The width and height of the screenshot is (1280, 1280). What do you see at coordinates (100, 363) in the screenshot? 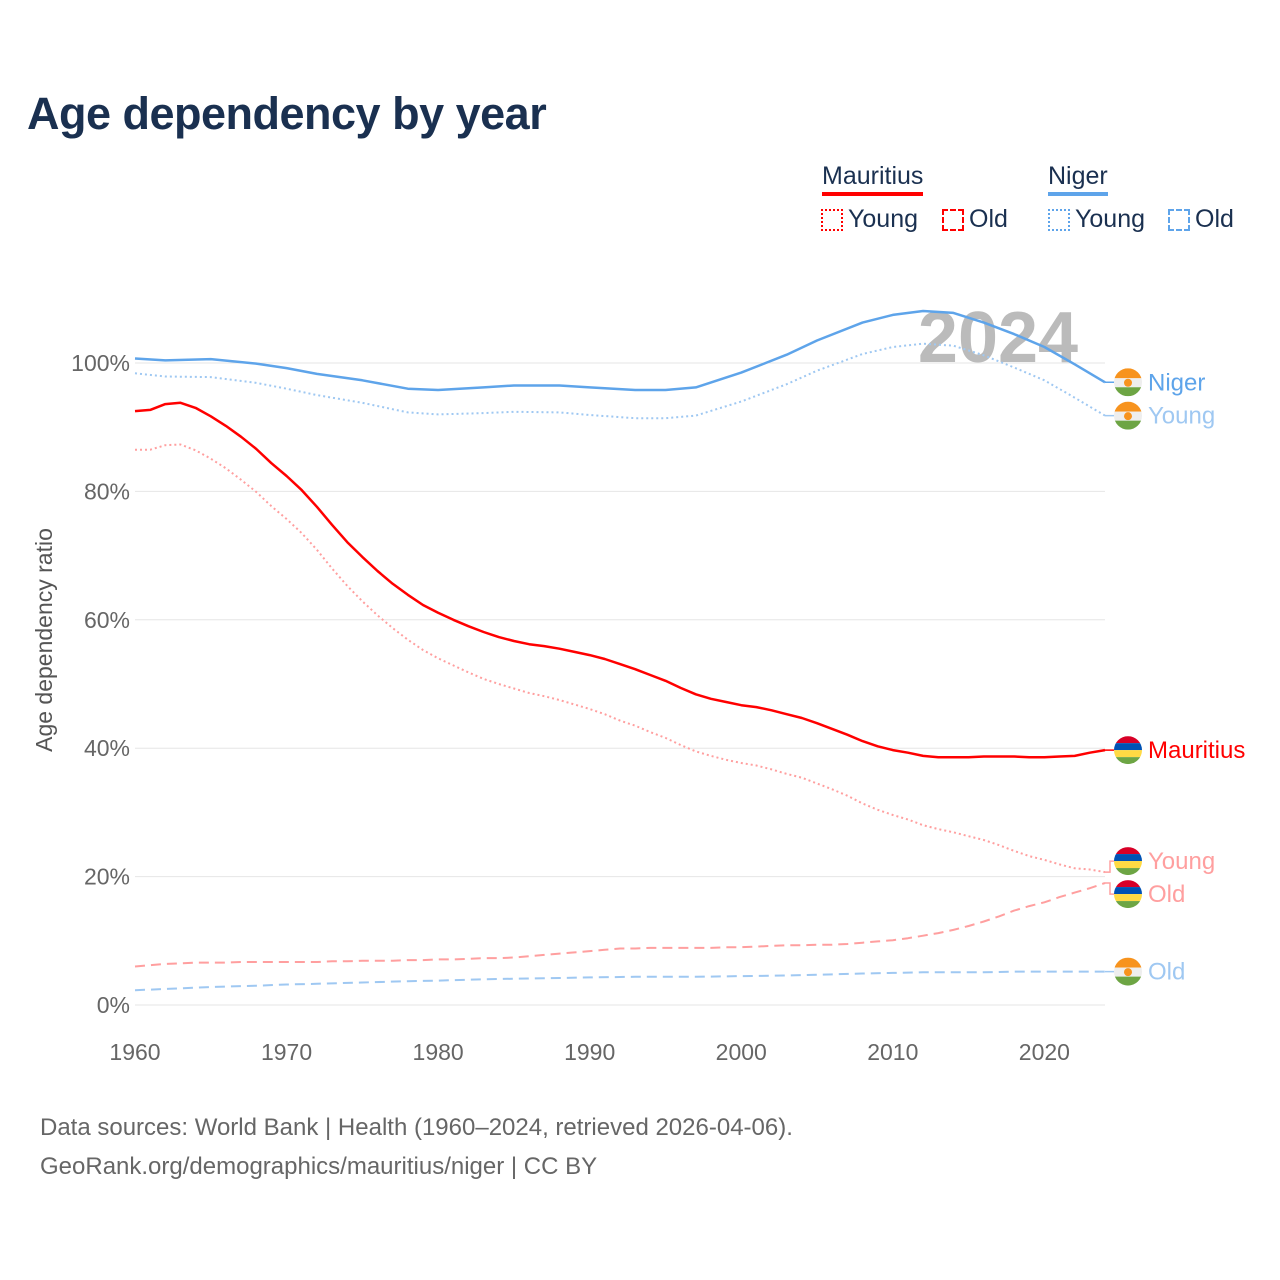
I see `y-tick-label: 100%` at bounding box center [100, 363].